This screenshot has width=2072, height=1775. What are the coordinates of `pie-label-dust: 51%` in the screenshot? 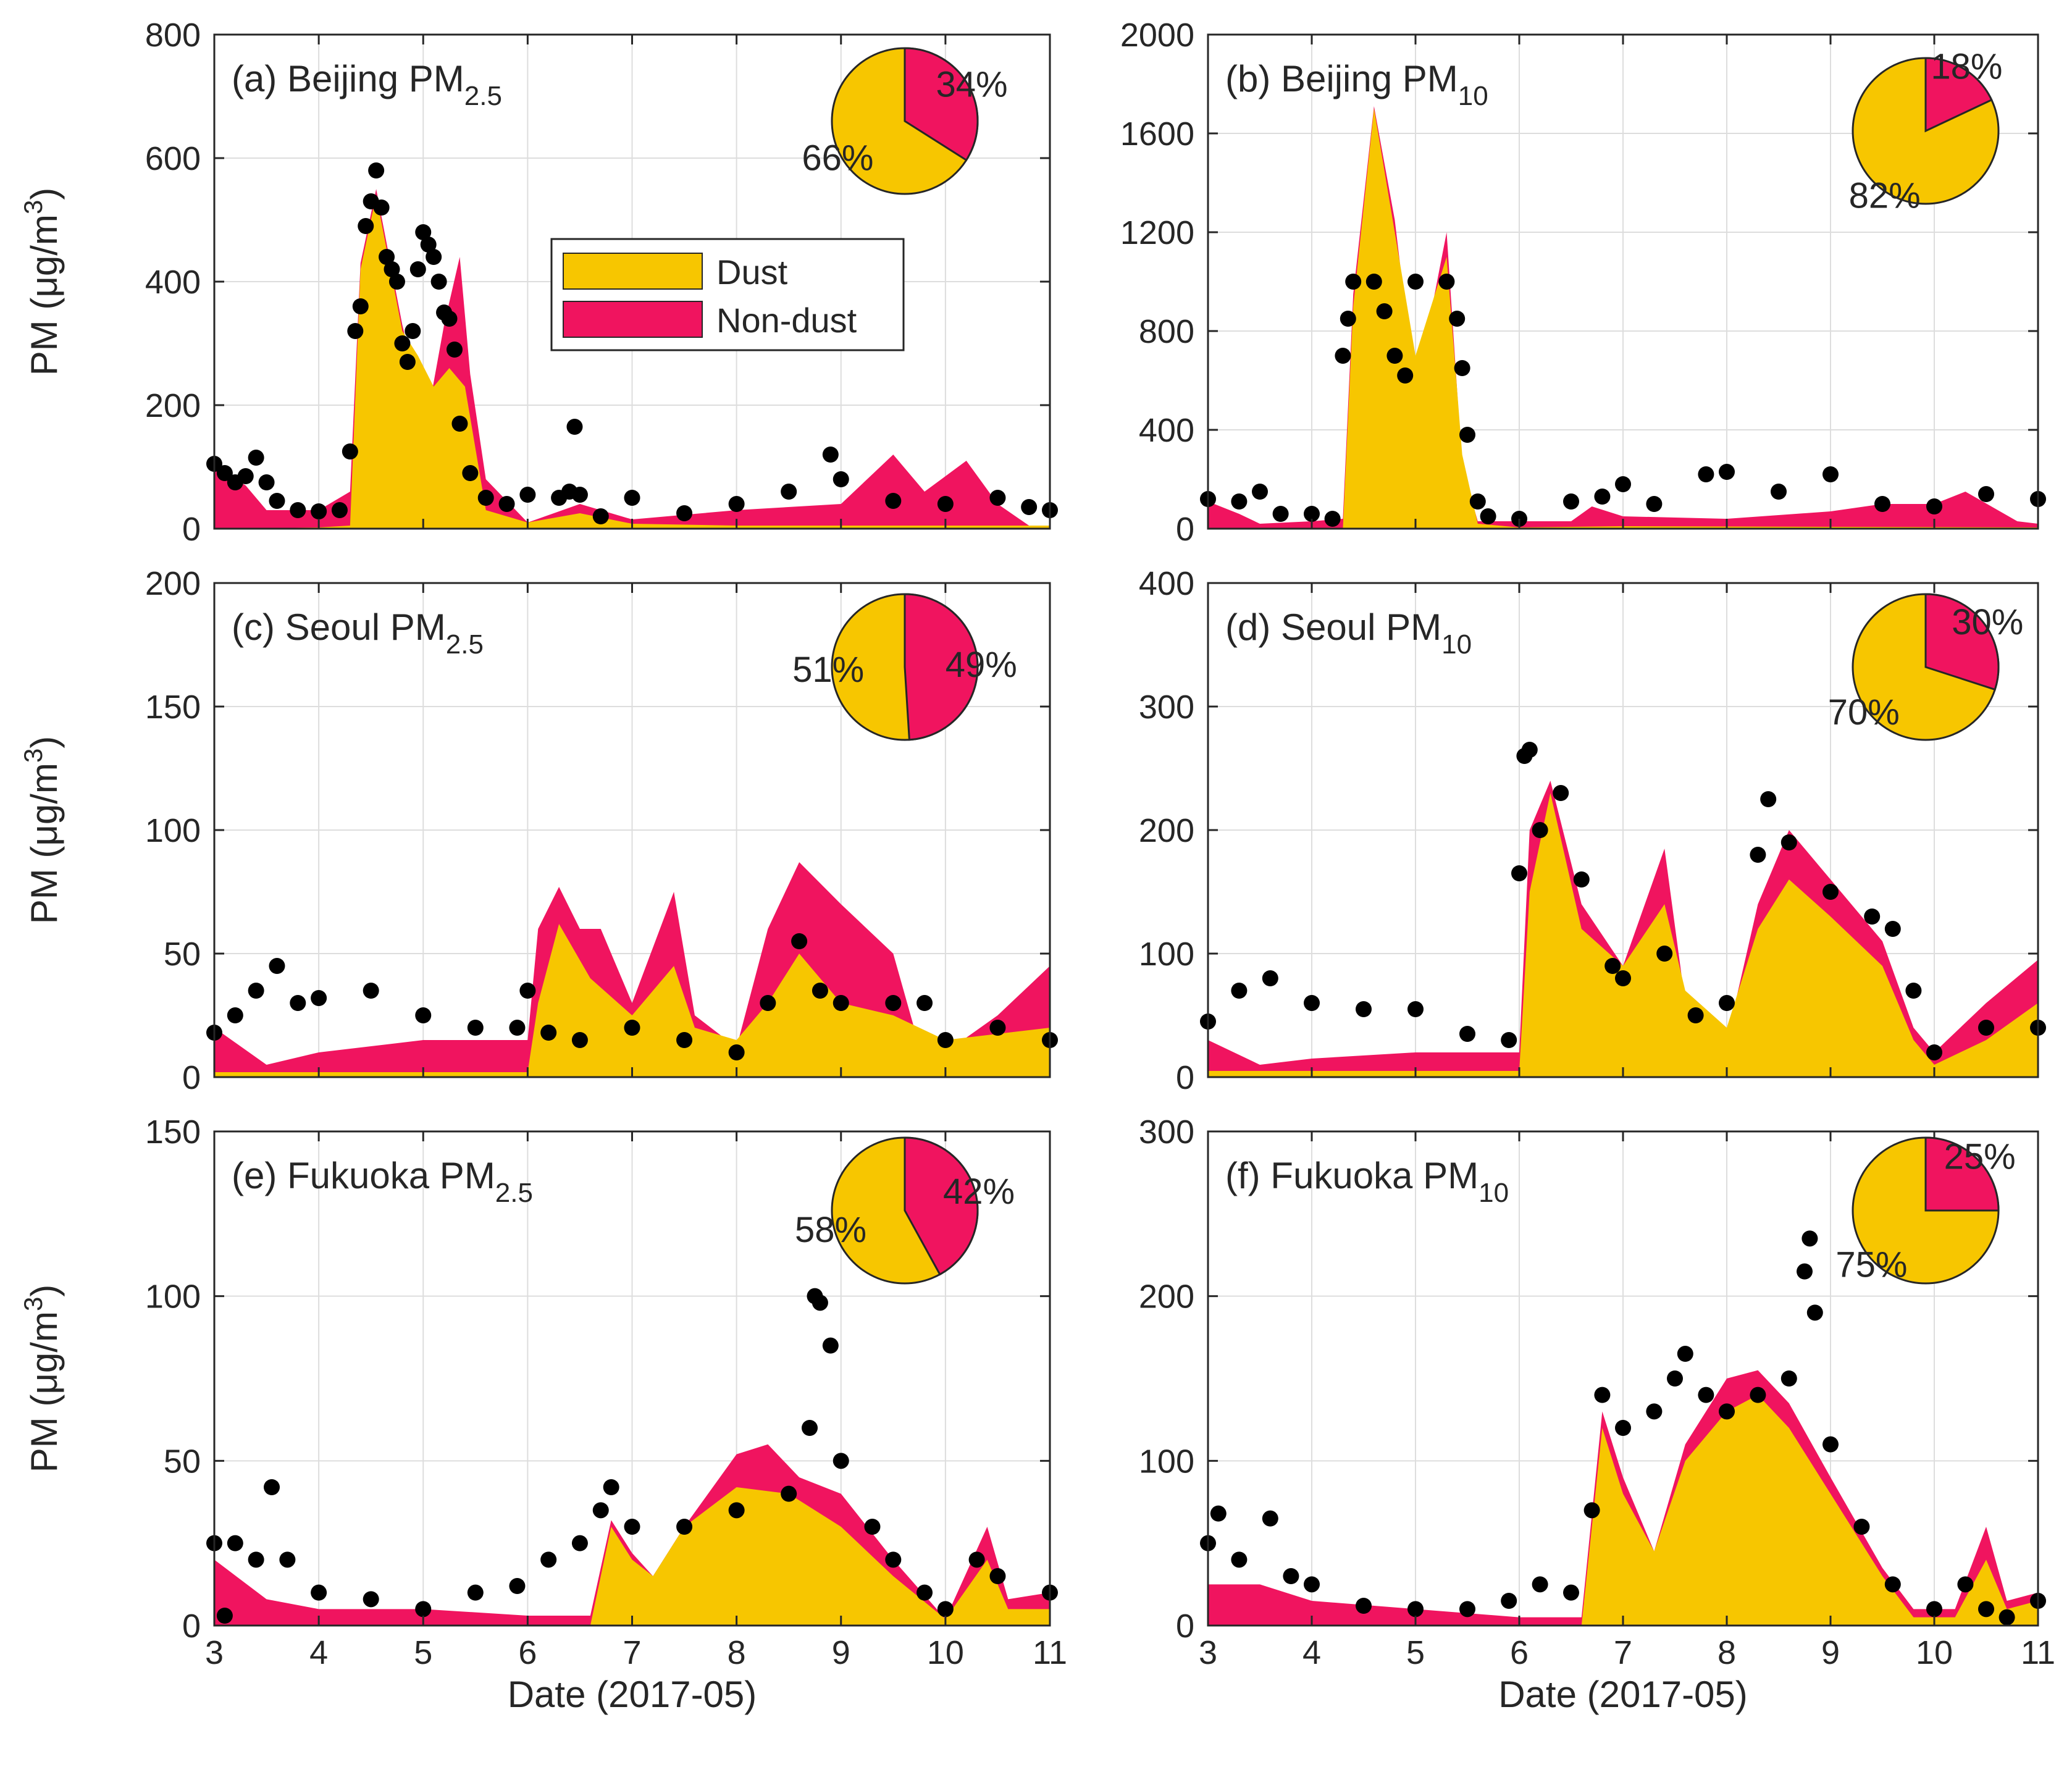 It's located at (828, 670).